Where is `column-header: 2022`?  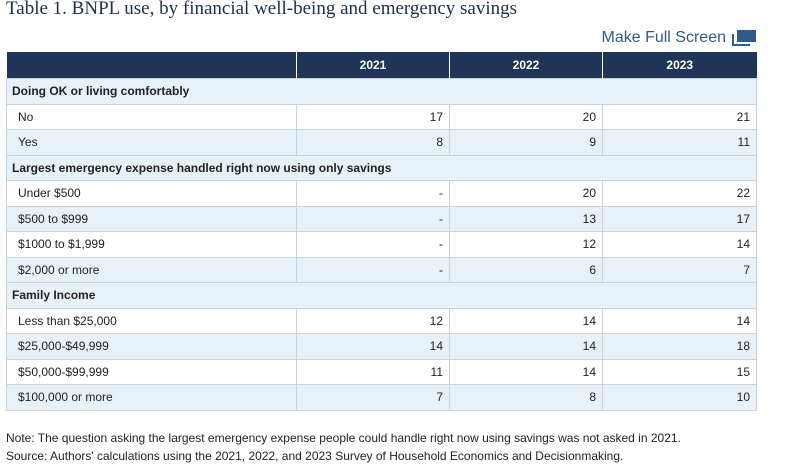
column-header: 2022 is located at coordinates (526, 65).